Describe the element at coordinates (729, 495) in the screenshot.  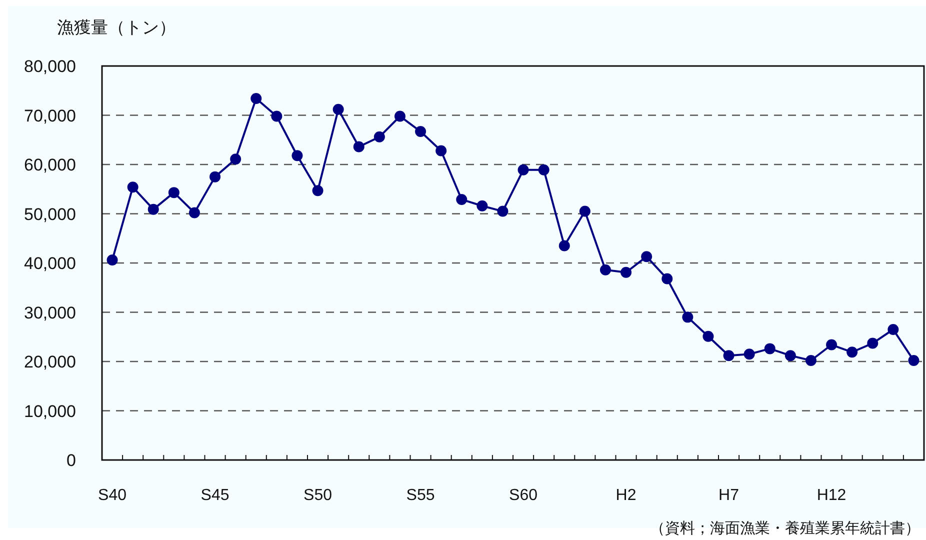
I see `x-tick-label: H7` at that location.